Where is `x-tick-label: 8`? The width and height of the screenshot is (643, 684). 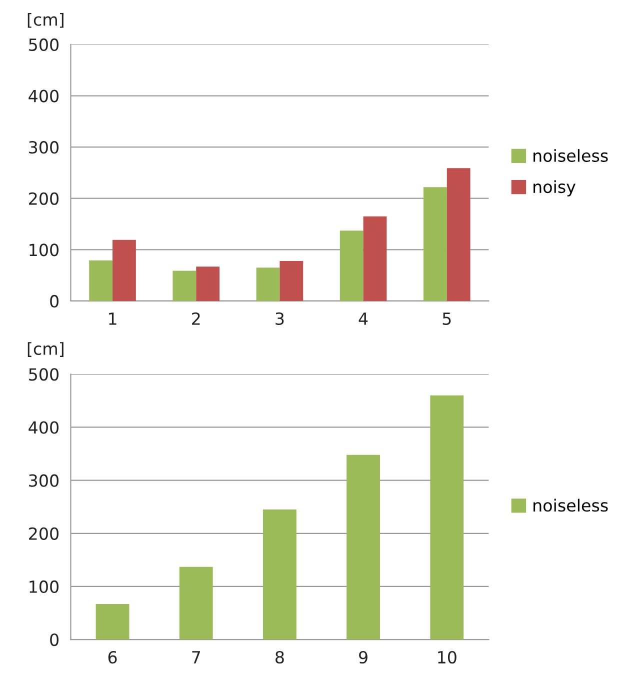 x-tick-label: 8 is located at coordinates (280, 657).